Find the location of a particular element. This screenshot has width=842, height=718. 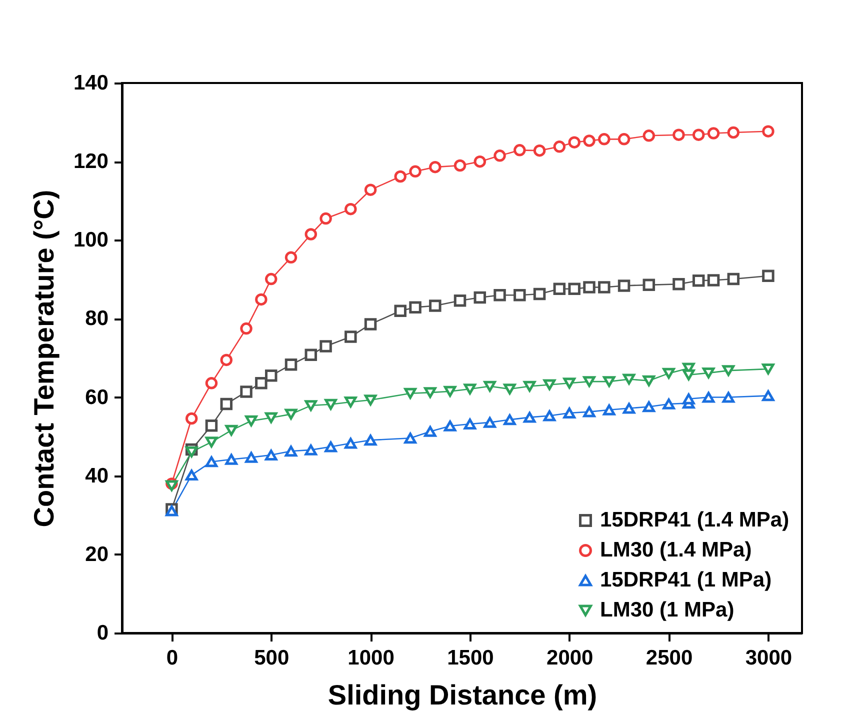

legend-label: LM30 (1 MPa) is located at coordinates (667, 610).